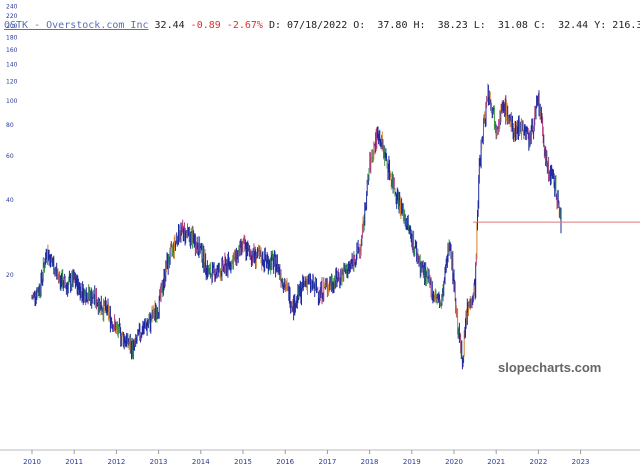  What do you see at coordinates (479, 25) in the screenshot?
I see `low-label: L:` at bounding box center [479, 25].